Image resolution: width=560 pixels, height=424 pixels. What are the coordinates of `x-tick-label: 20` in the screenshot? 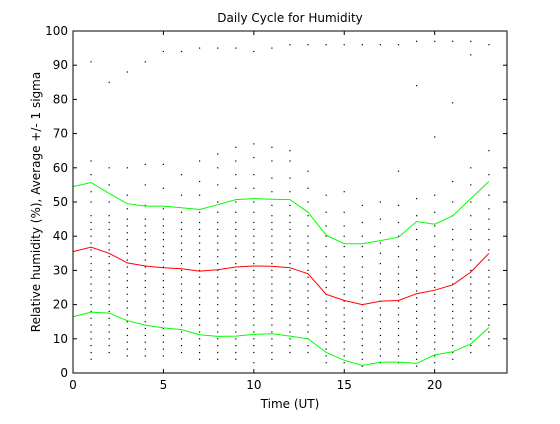 It's located at (434, 385).